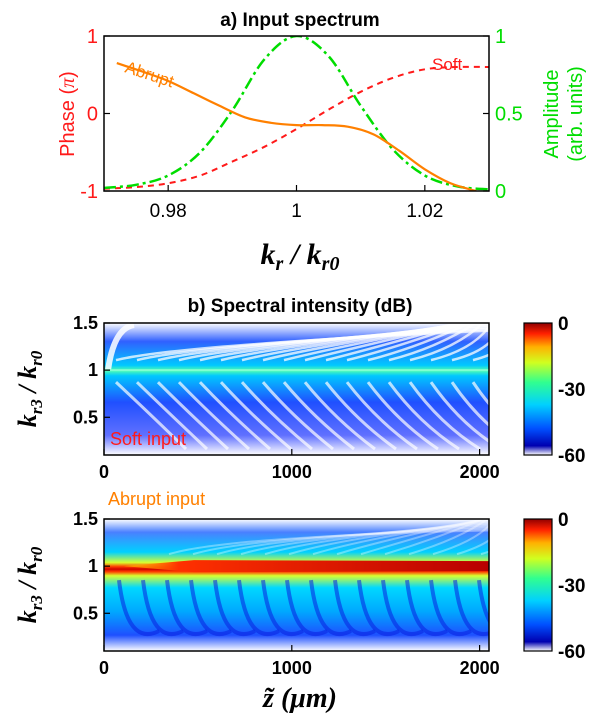 This screenshot has width=602, height=717. What do you see at coordinates (500, 37) in the screenshot?
I see `right-tick-label: 1` at bounding box center [500, 37].